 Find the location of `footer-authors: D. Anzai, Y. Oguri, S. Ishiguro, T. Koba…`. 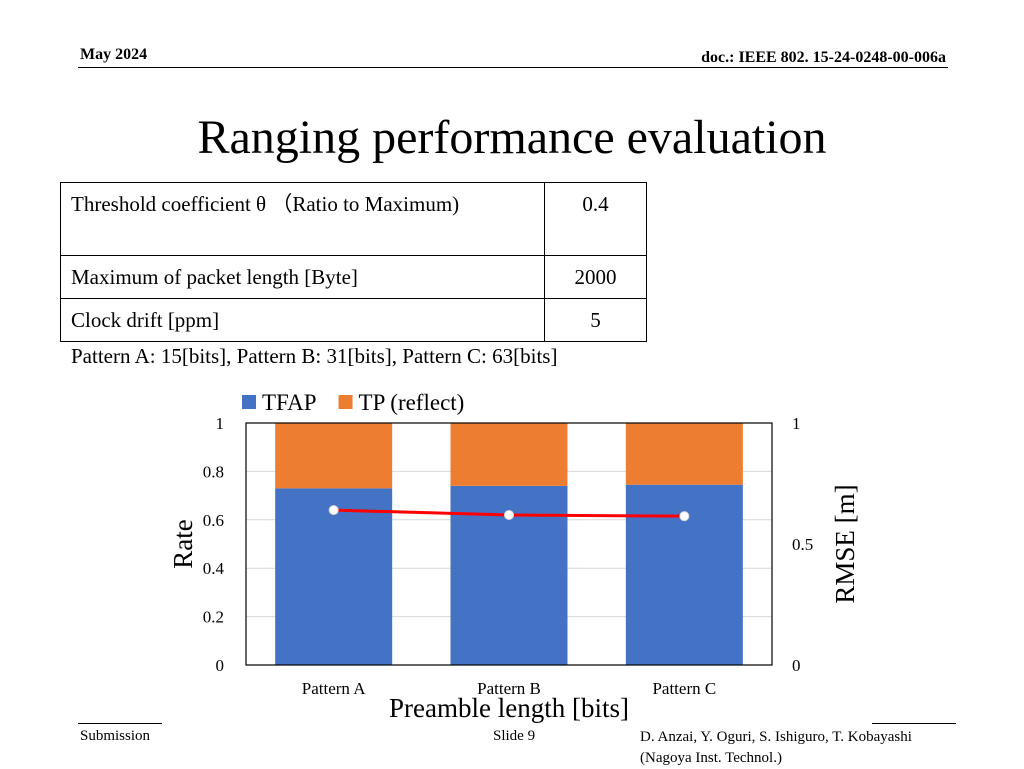

footer-authors: D. Anzai, Y. Oguri, S. Ishiguro, T. Koba… is located at coordinates (776, 748).